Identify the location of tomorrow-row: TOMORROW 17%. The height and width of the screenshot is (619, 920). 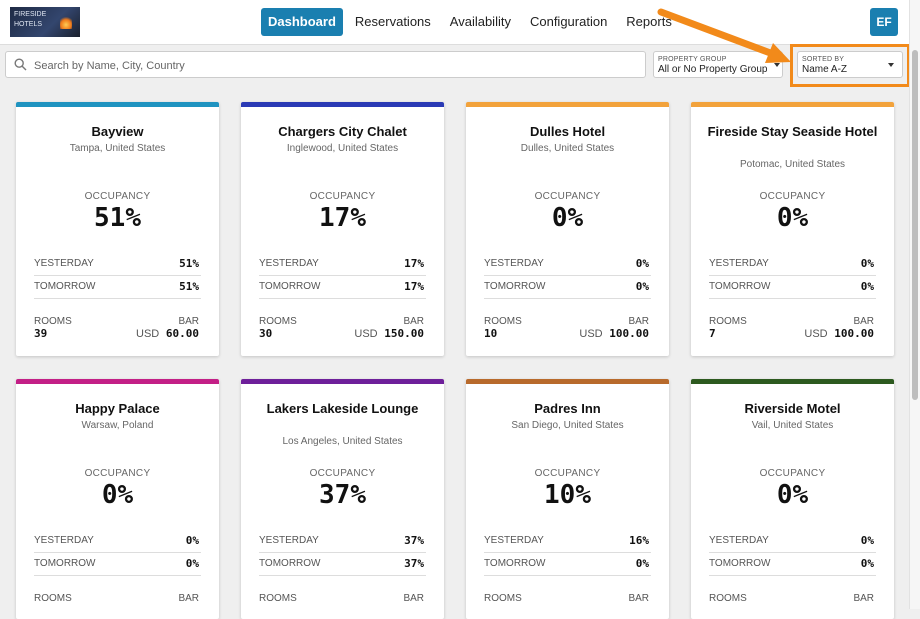
(342, 287).